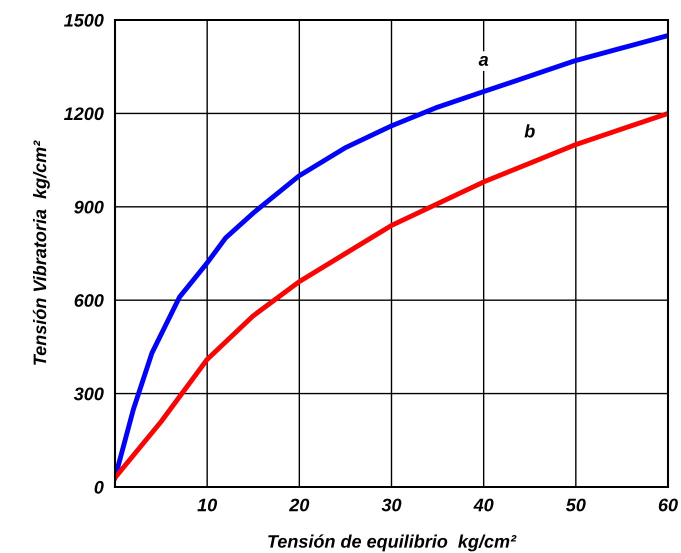 This screenshot has height=553, width=681. What do you see at coordinates (483, 505) in the screenshot?
I see `x-tick-label: 40` at bounding box center [483, 505].